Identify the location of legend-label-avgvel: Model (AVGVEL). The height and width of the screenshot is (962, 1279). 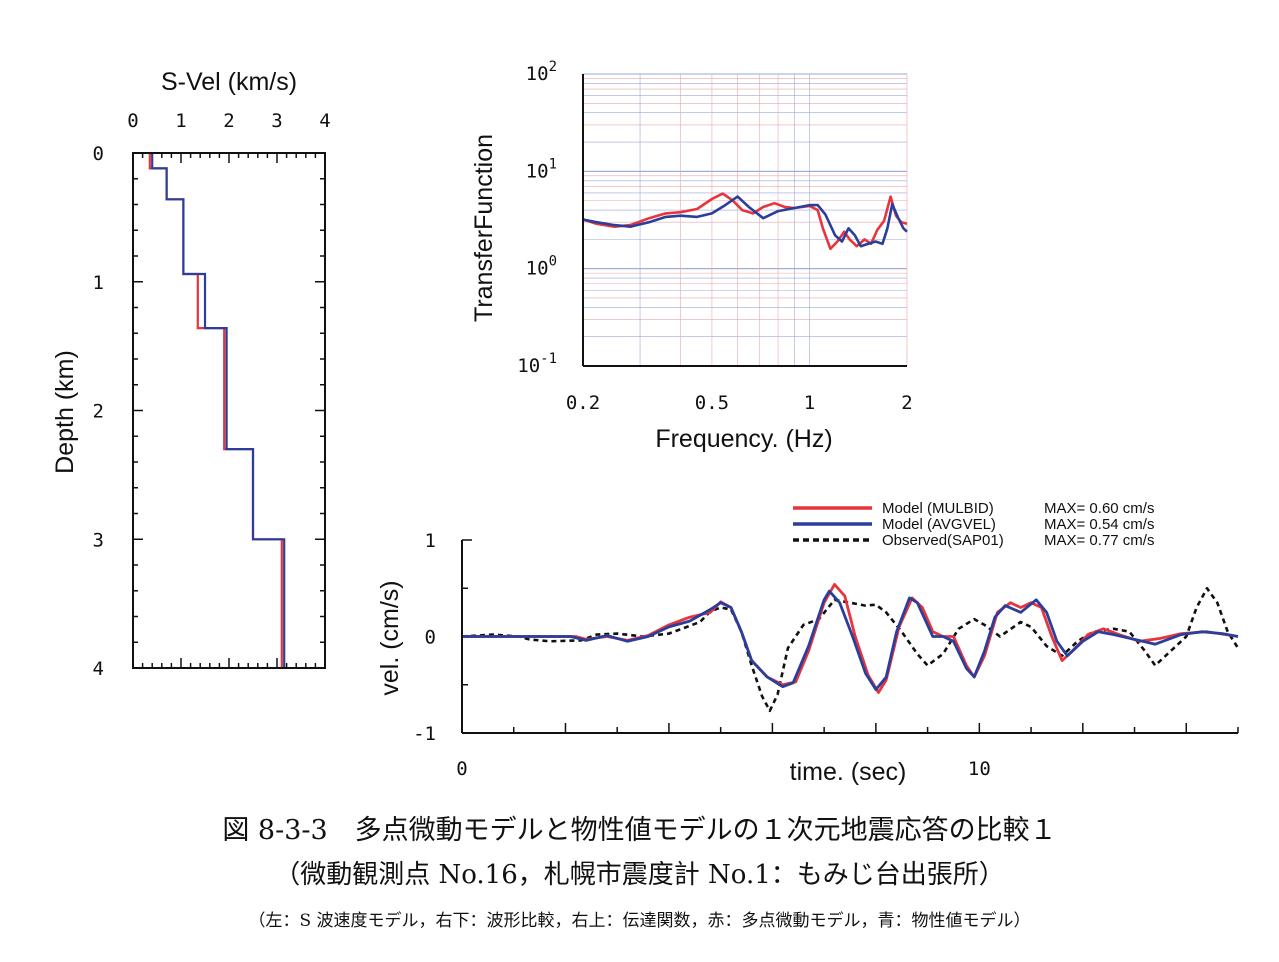
(939, 524).